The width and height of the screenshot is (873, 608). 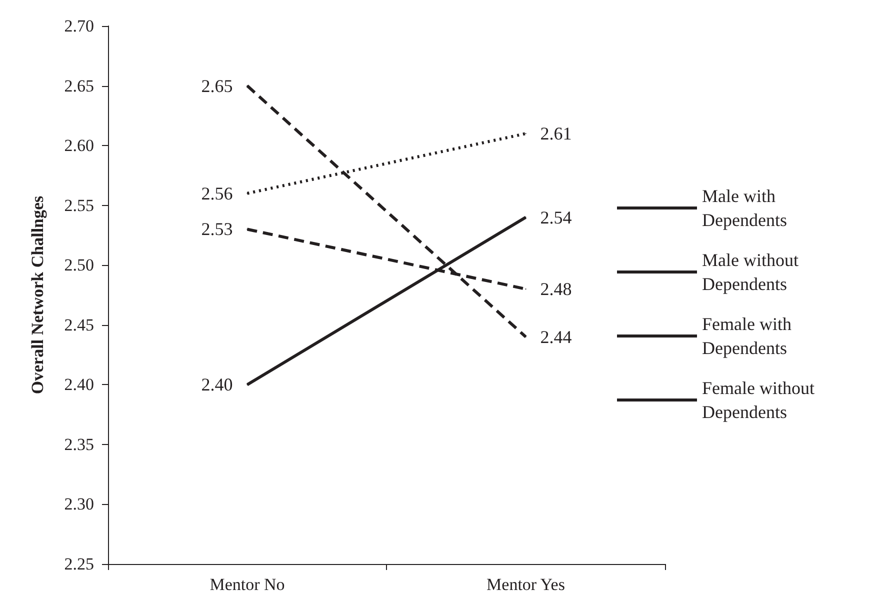 What do you see at coordinates (749, 336) in the screenshot?
I see `legend-label: Female with Dependents` at bounding box center [749, 336].